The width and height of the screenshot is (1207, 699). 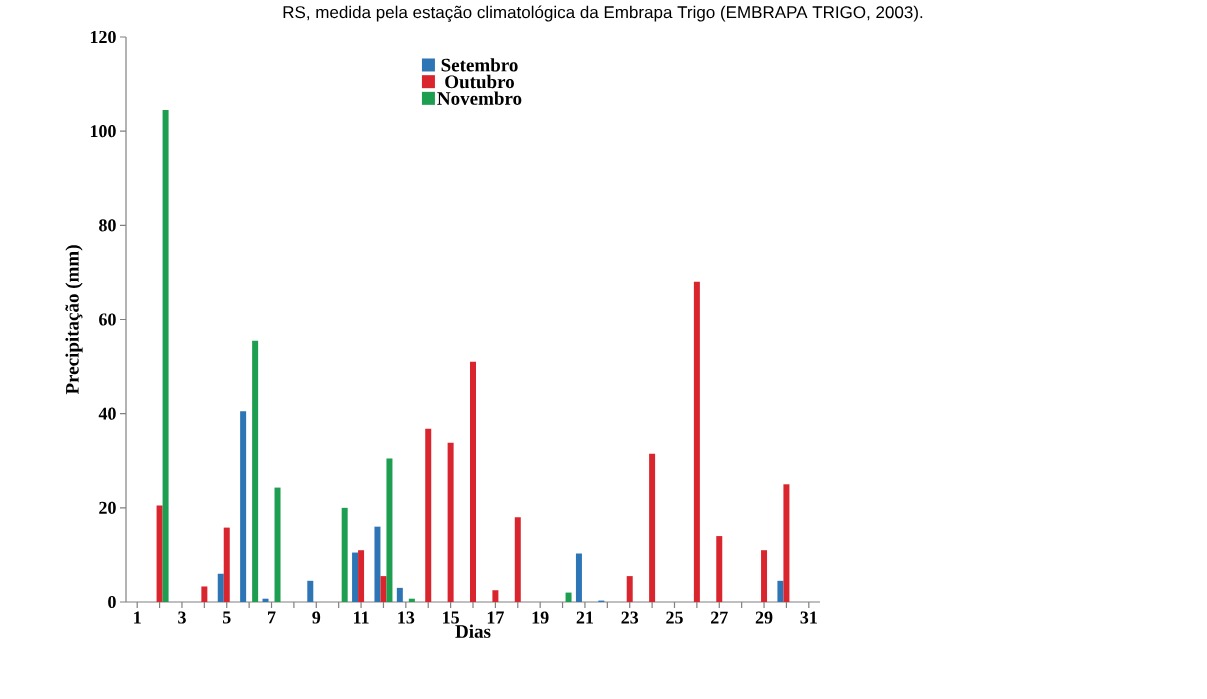 I want to click on legend-label: Setembro, so click(x=479, y=65).